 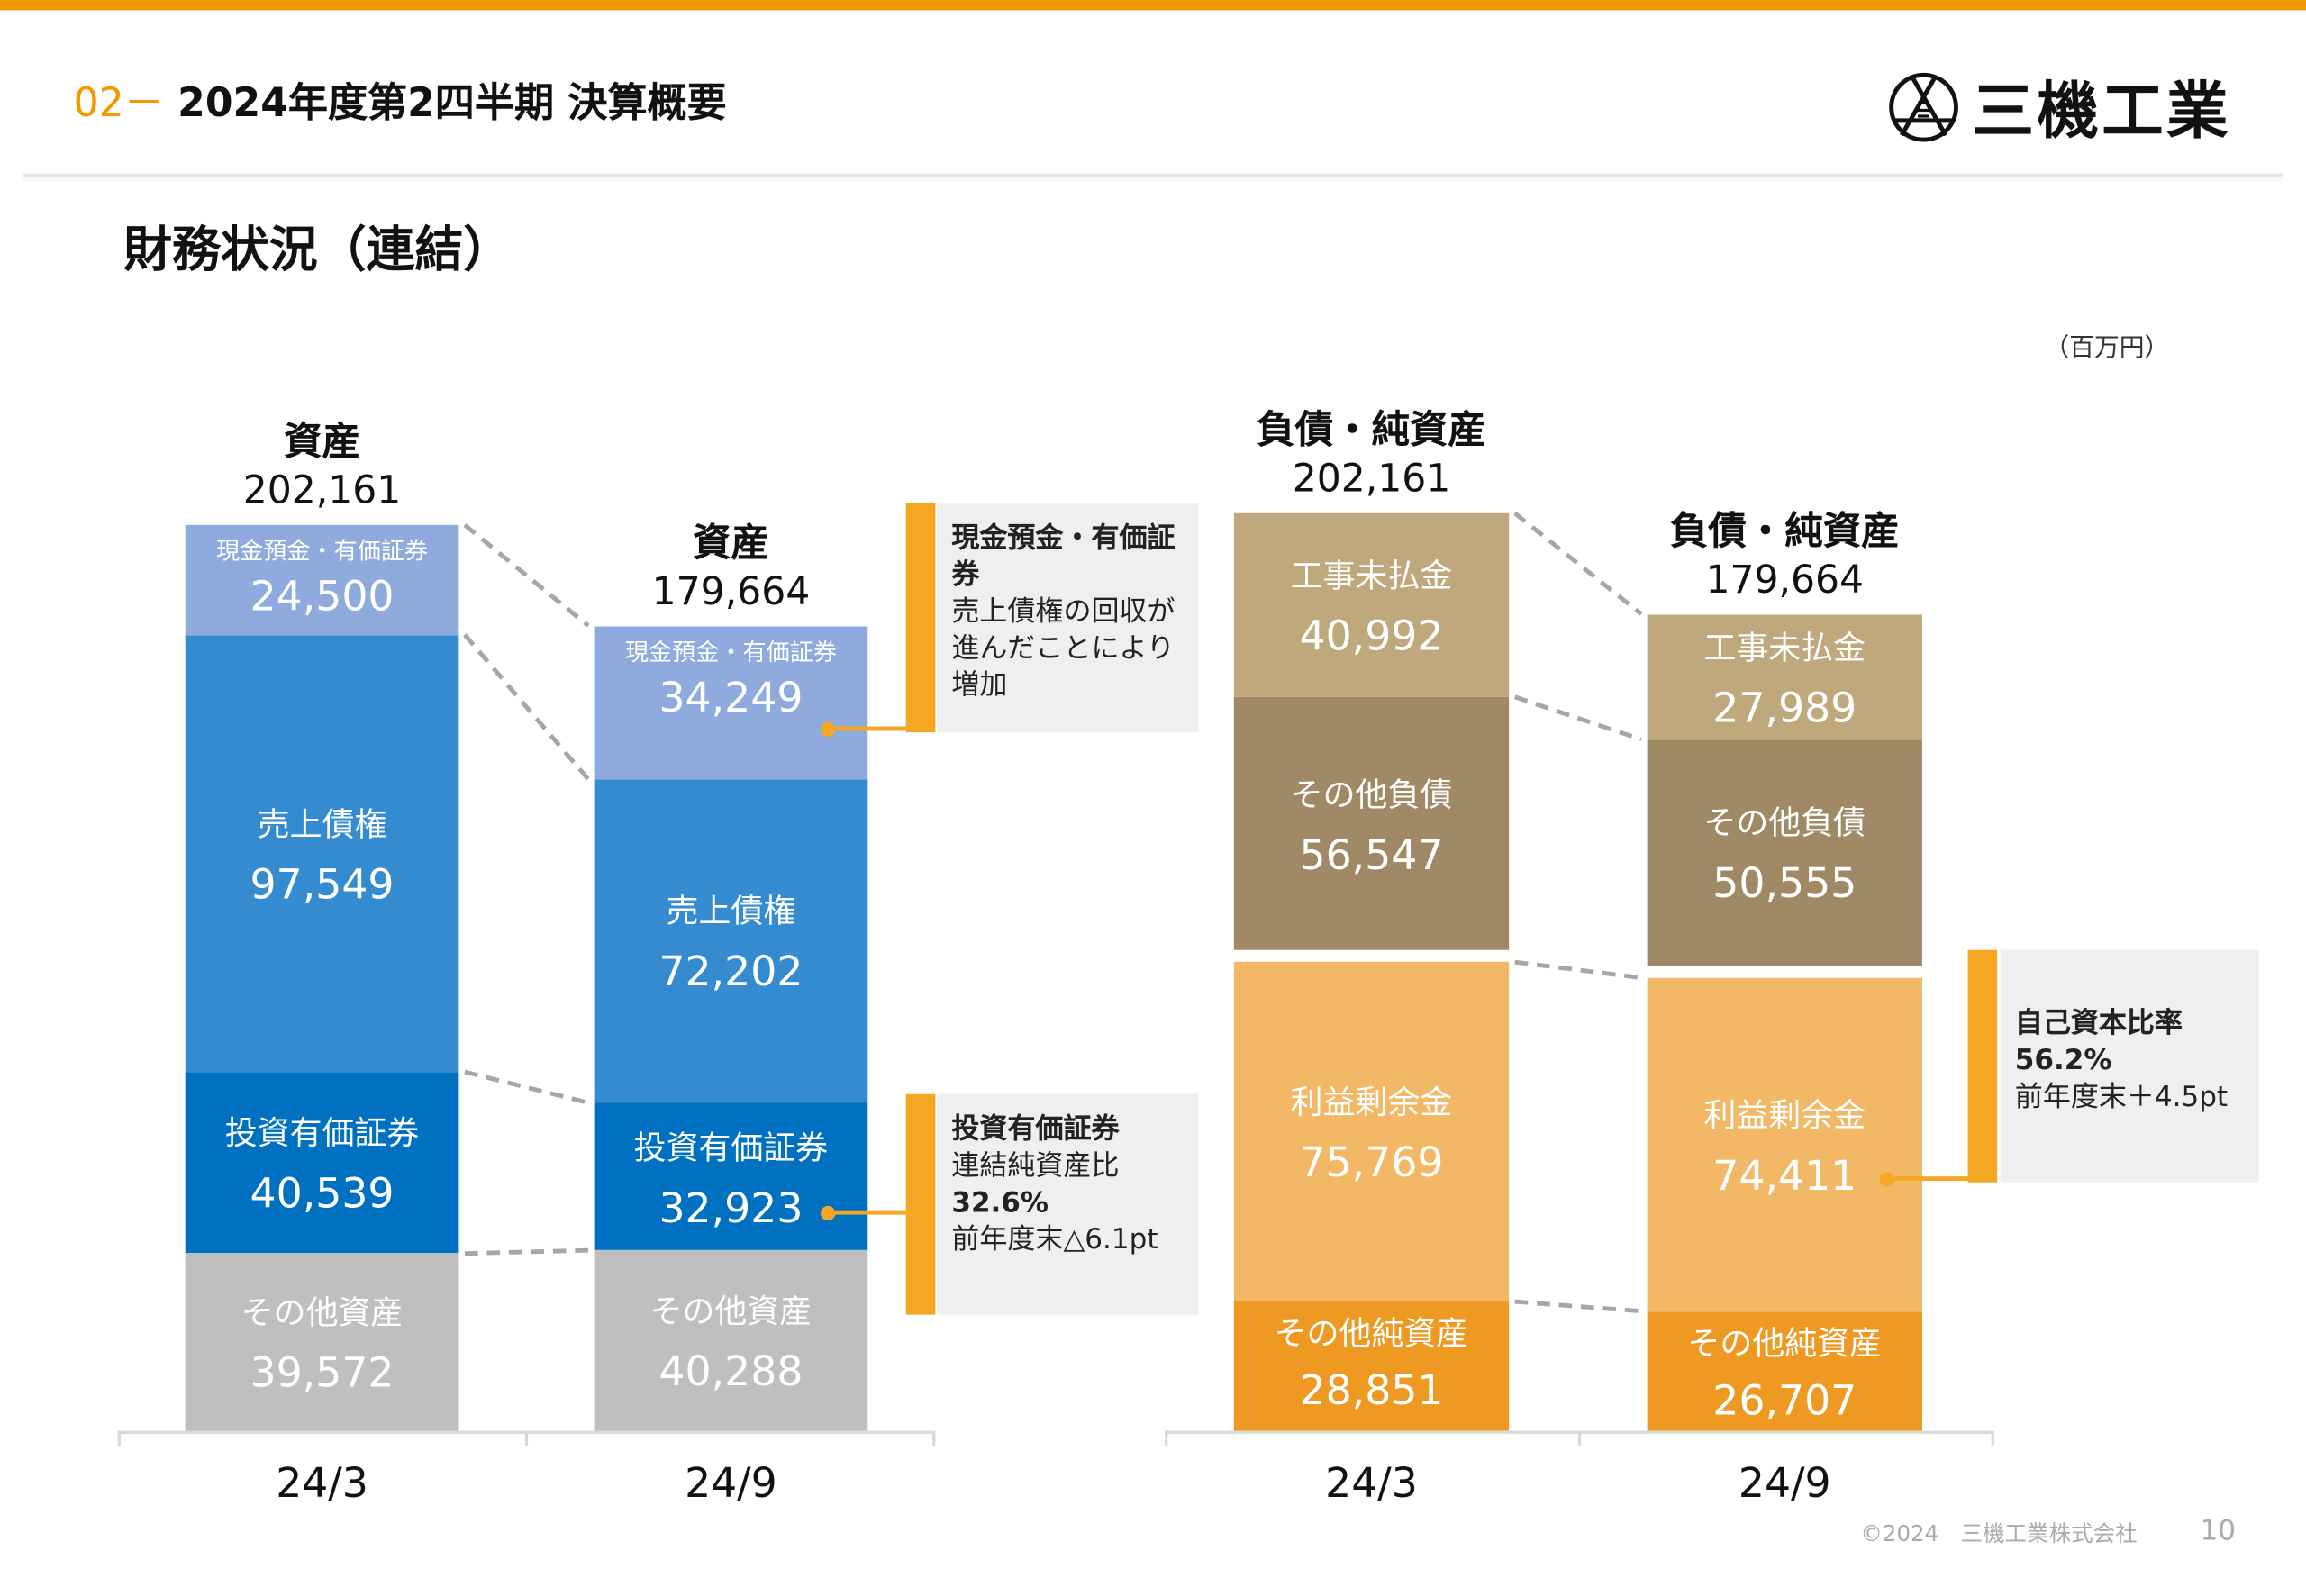 What do you see at coordinates (1923, 106) in the screenshot?
I see `logo-mark-icon` at bounding box center [1923, 106].